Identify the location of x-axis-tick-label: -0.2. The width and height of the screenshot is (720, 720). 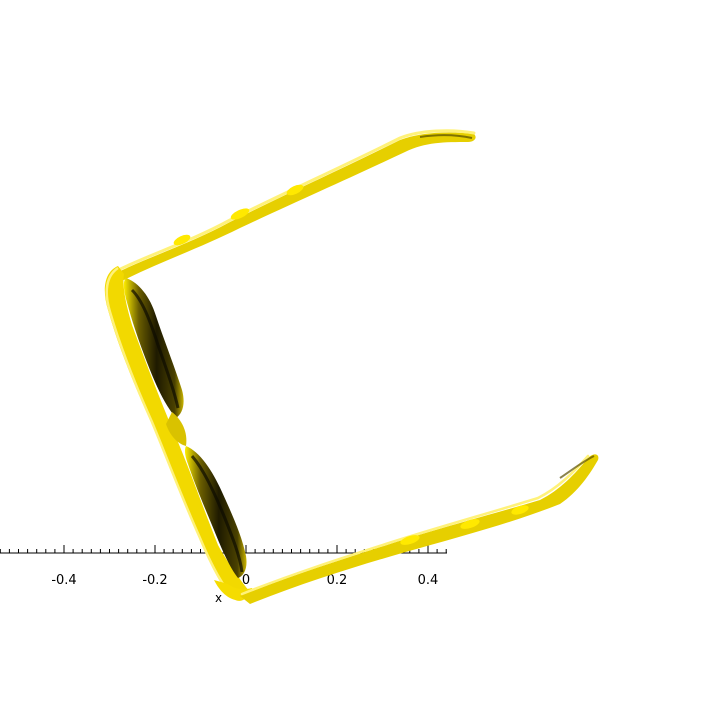
(154, 580).